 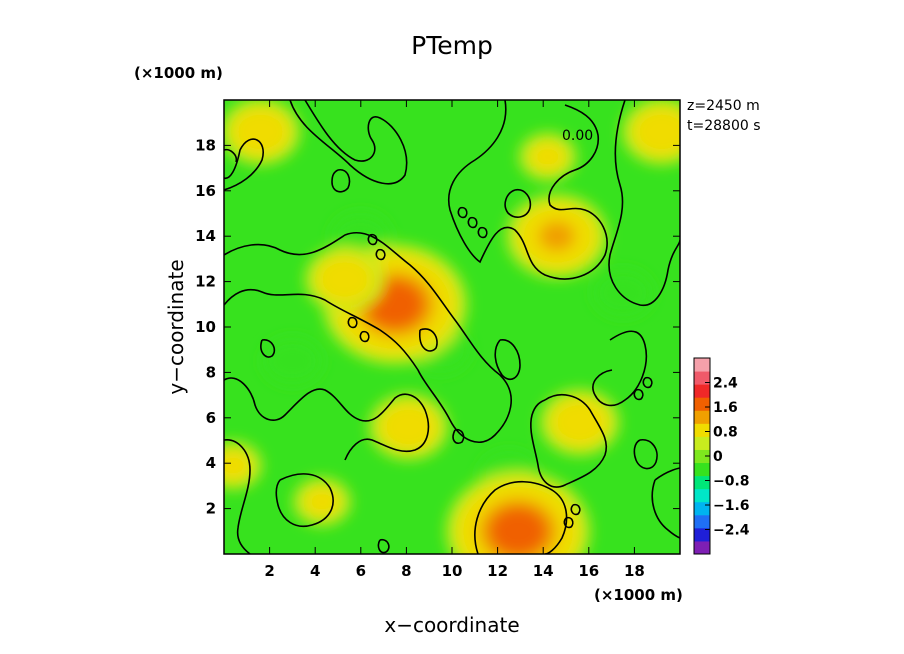 What do you see at coordinates (725, 408) in the screenshot?
I see `colorbar-tick-label: 1.6` at bounding box center [725, 408].